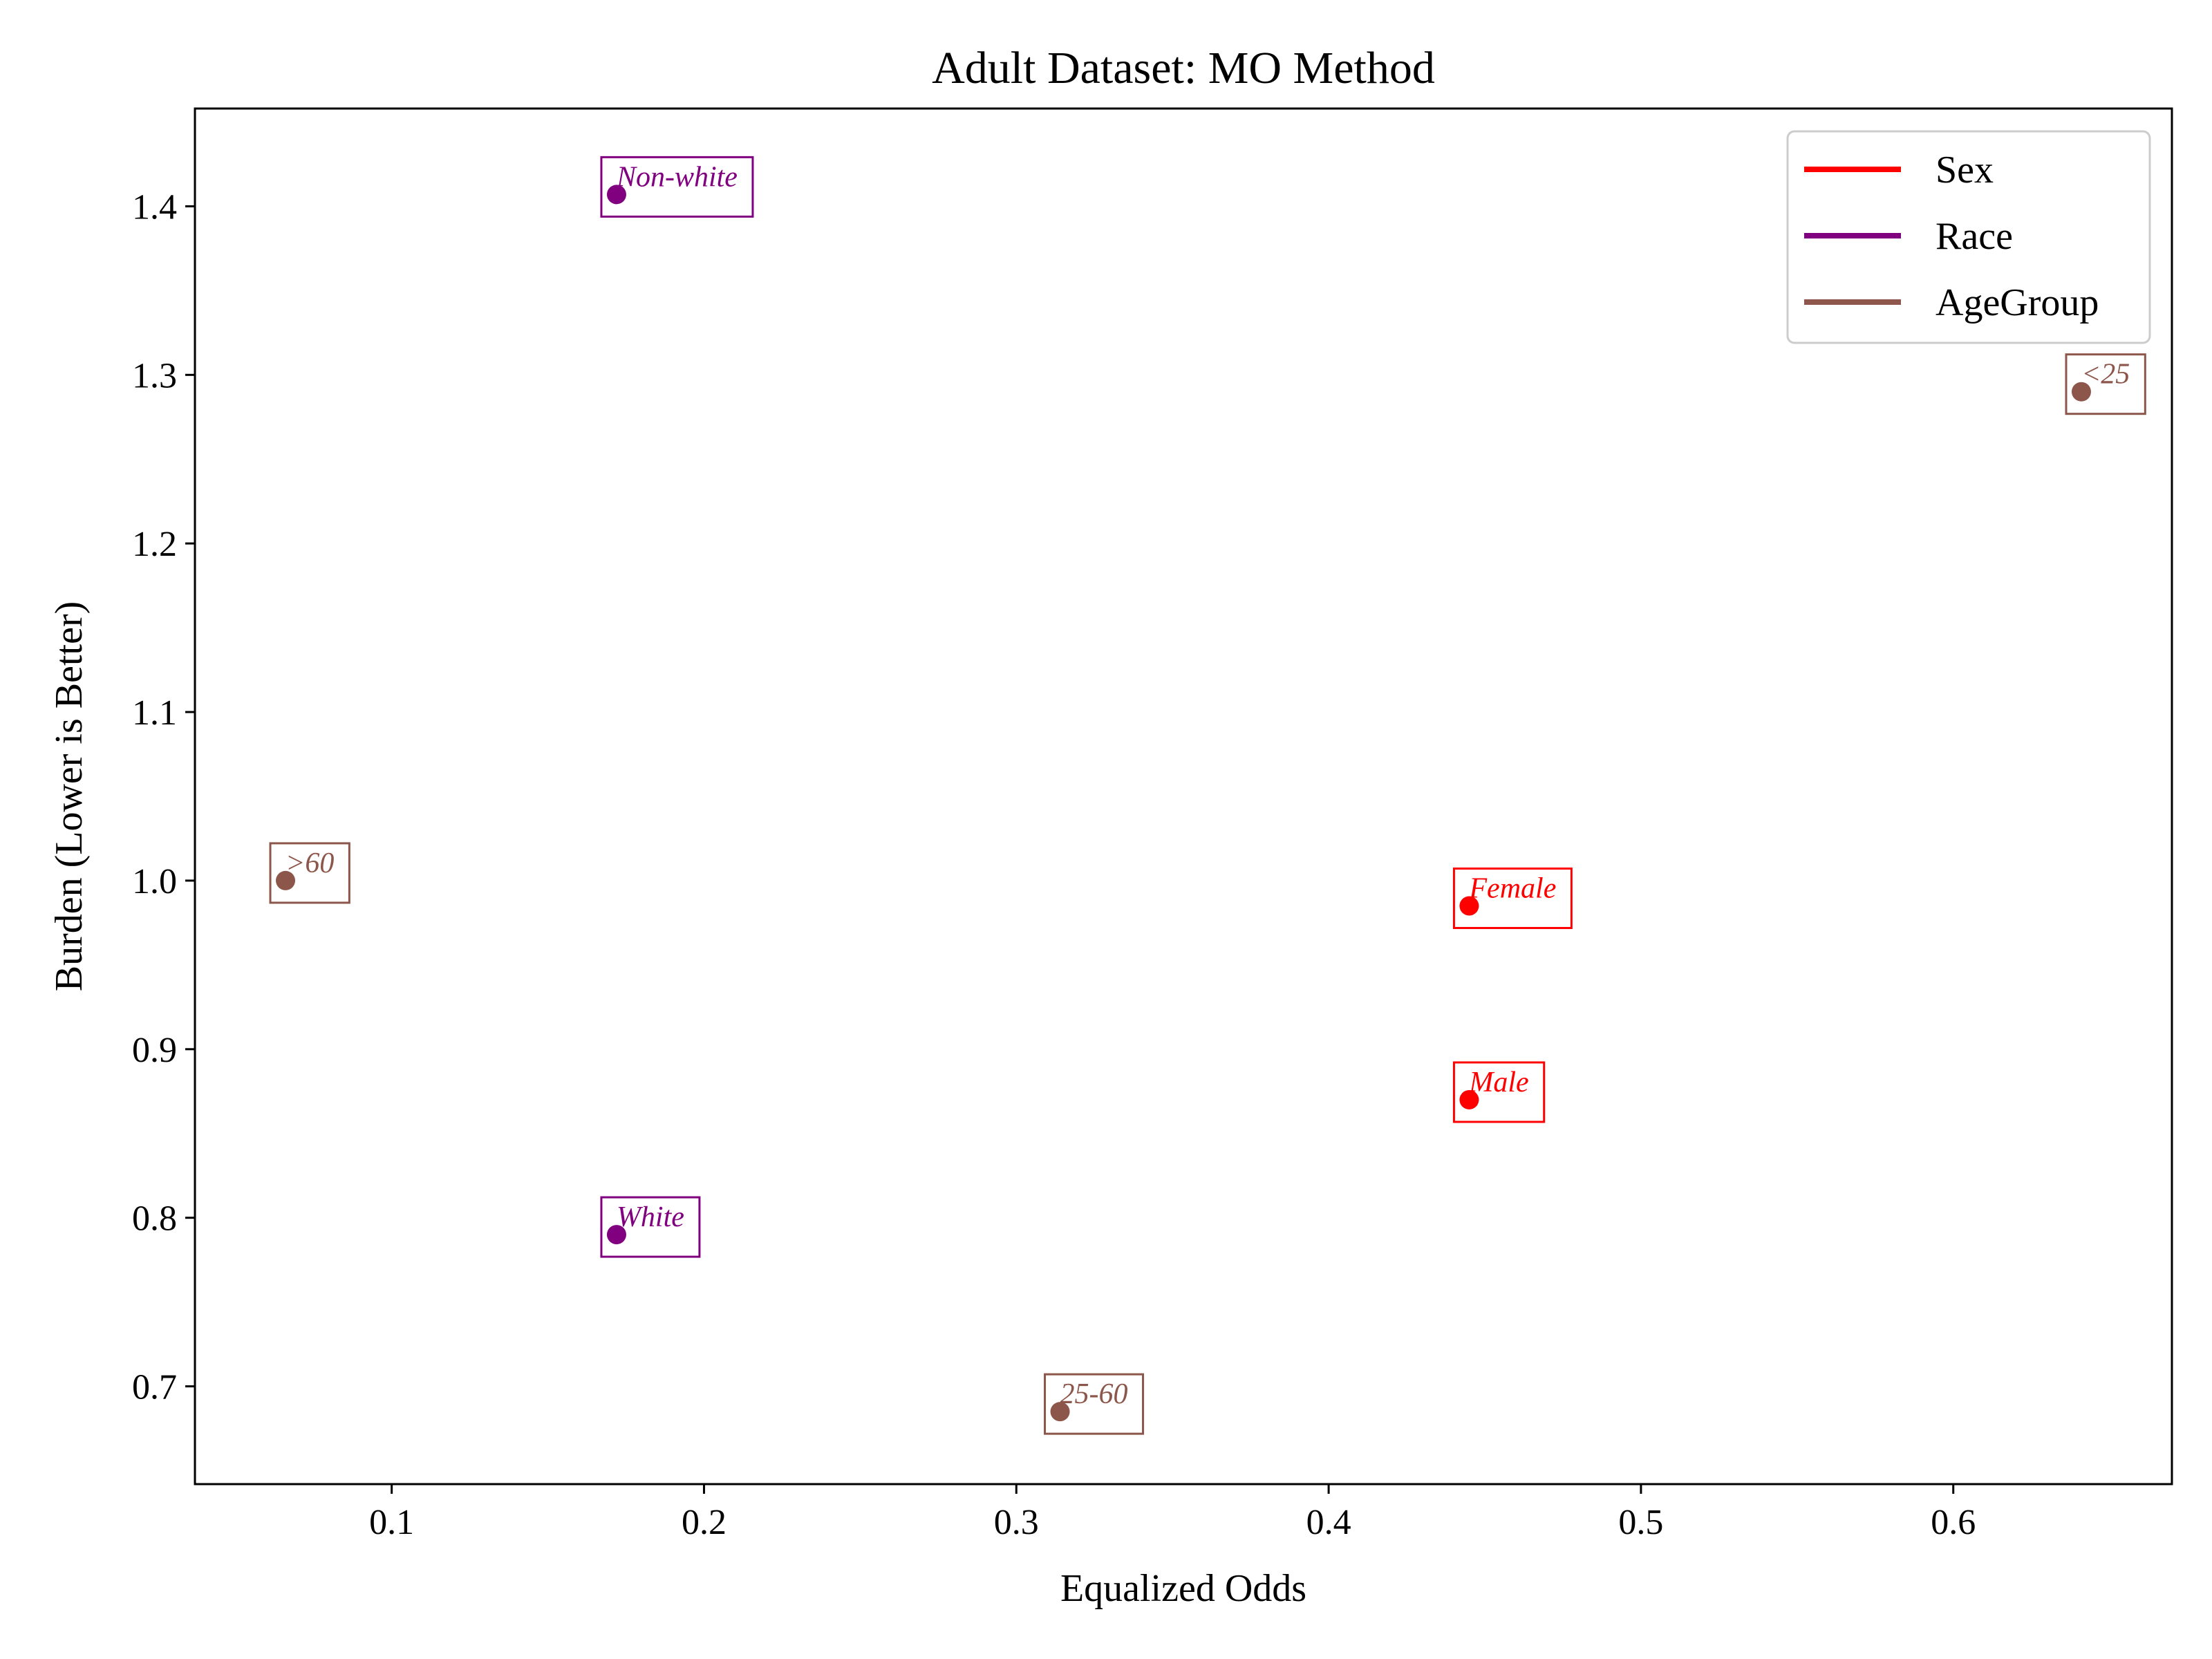 The width and height of the screenshot is (2212, 1659). Describe the element at coordinates (2018, 303) in the screenshot. I see `legend-label: AgeGroup` at that location.